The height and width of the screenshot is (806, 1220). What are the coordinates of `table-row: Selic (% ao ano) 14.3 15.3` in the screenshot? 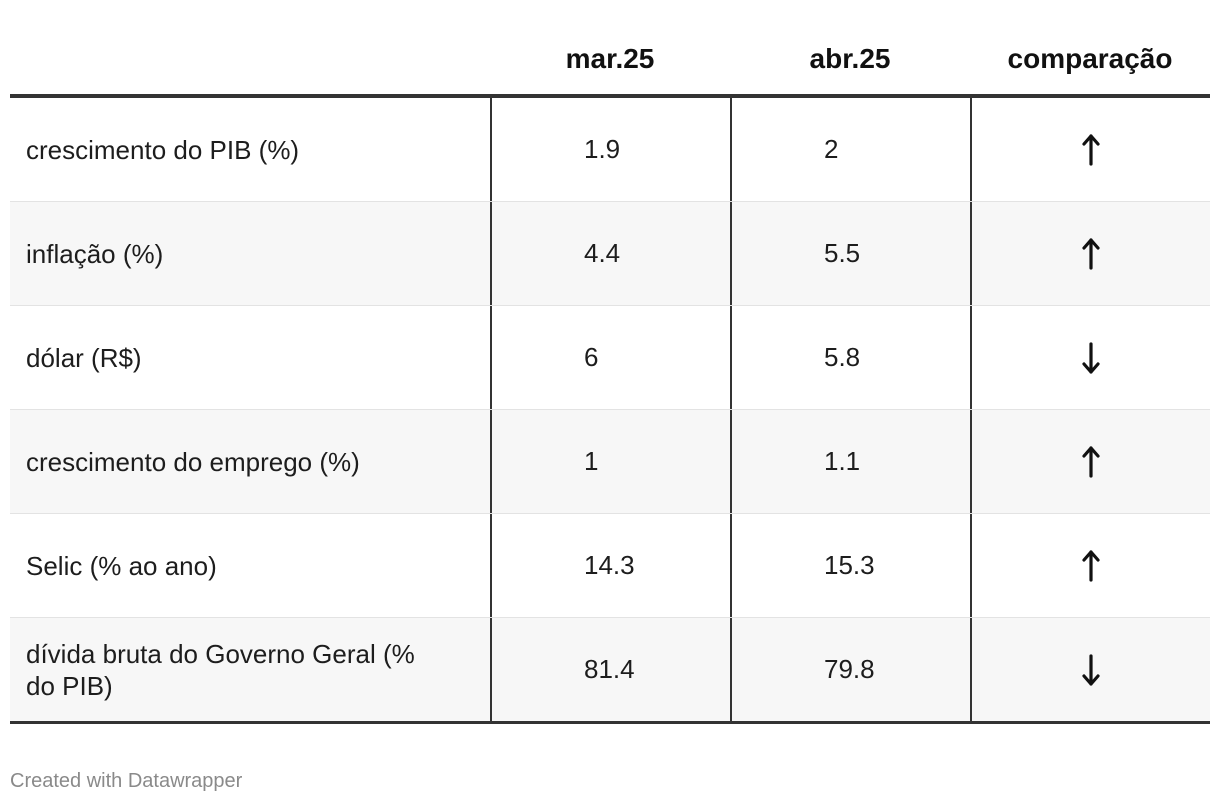 It's located at (610, 566).